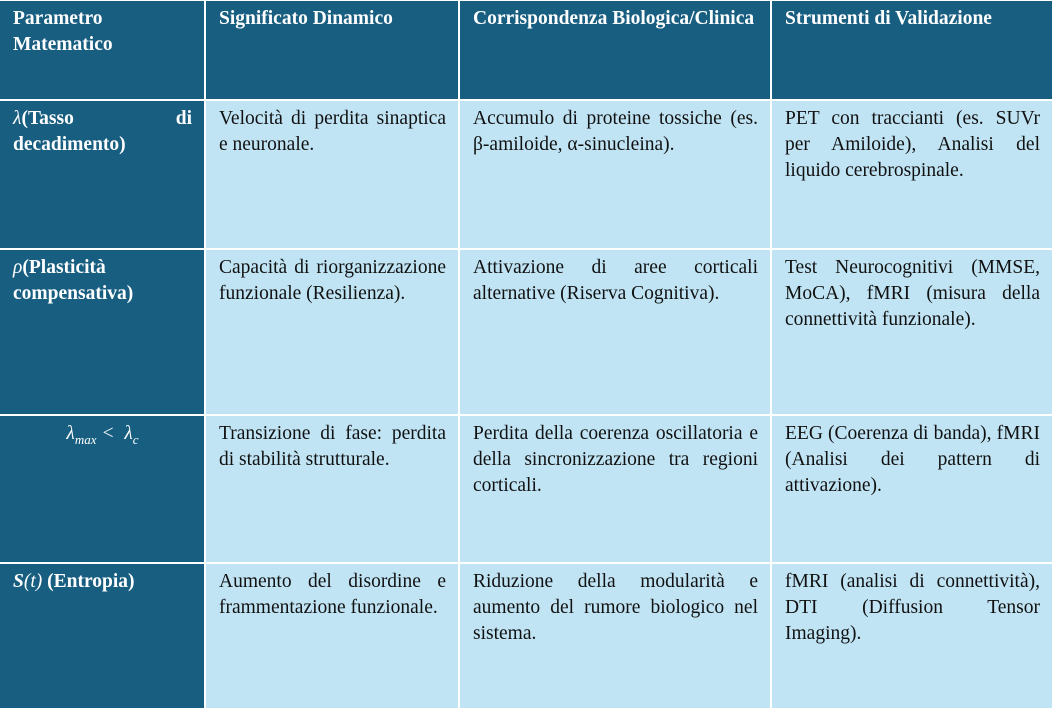 Image resolution: width=1052 pixels, height=710 pixels. Describe the element at coordinates (114, 433) in the screenshot. I see `param-operator: < λ` at that location.